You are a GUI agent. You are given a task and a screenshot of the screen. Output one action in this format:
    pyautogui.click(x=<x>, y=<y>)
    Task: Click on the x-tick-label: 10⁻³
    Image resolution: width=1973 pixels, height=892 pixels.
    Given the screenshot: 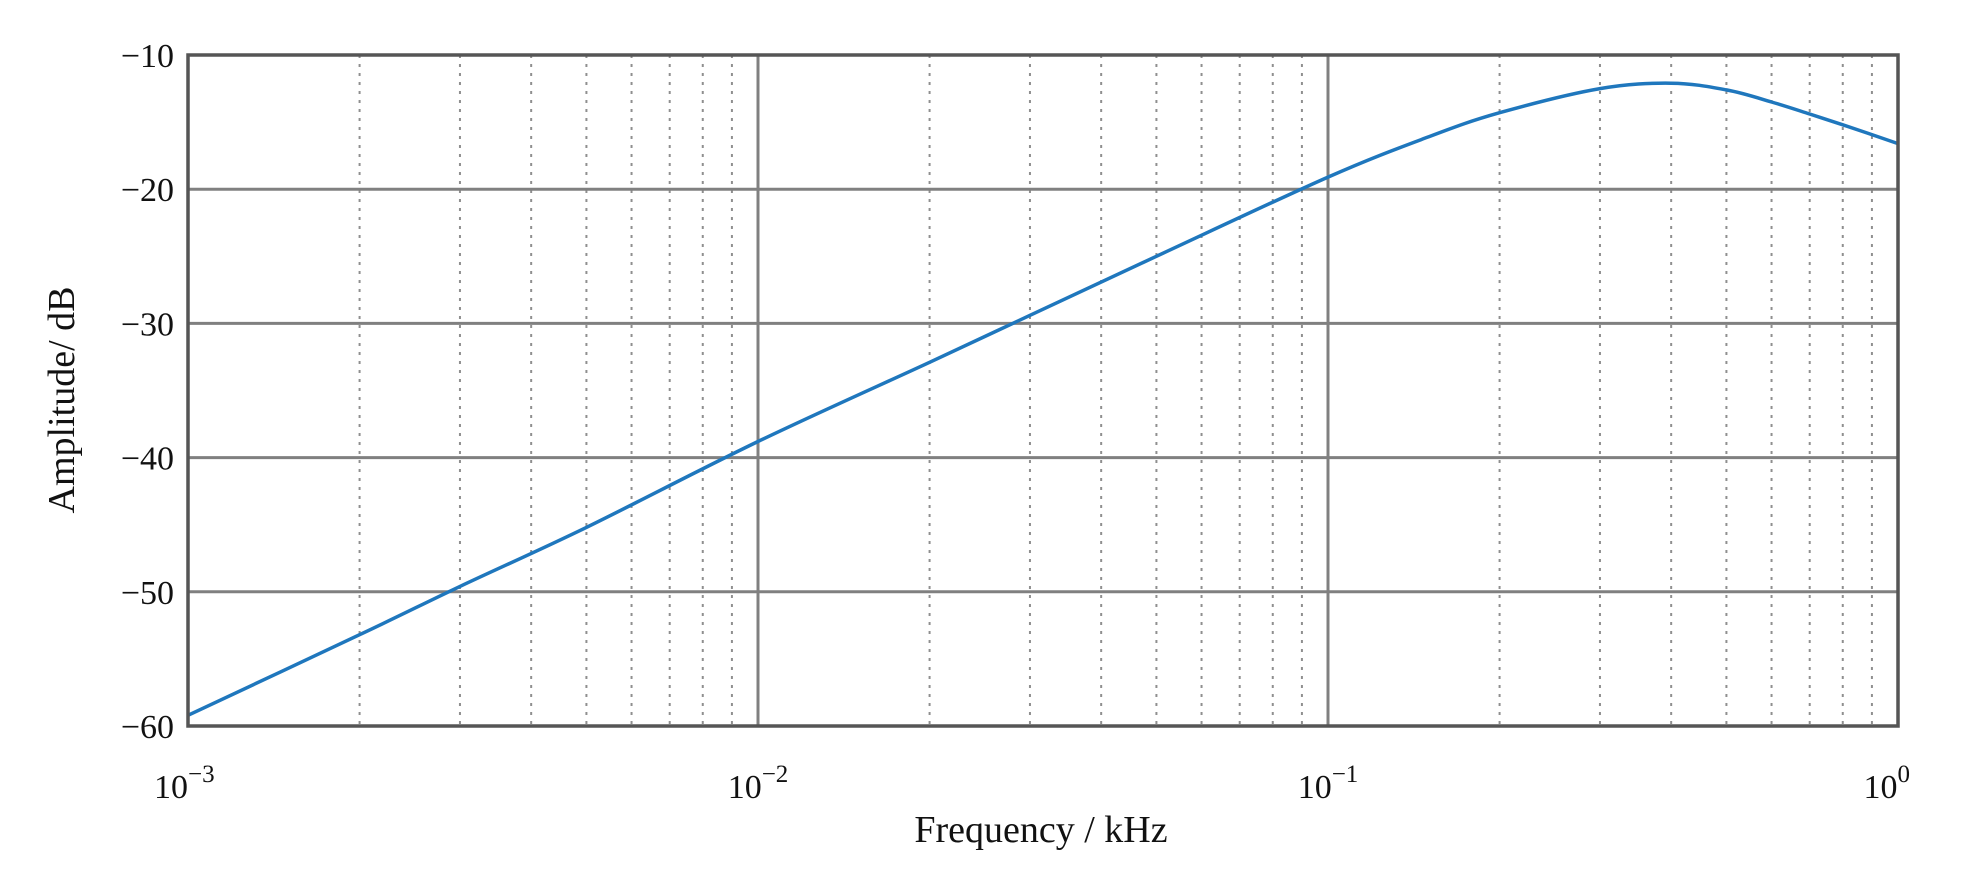 What is the action you would take?
    pyautogui.click(x=184, y=783)
    